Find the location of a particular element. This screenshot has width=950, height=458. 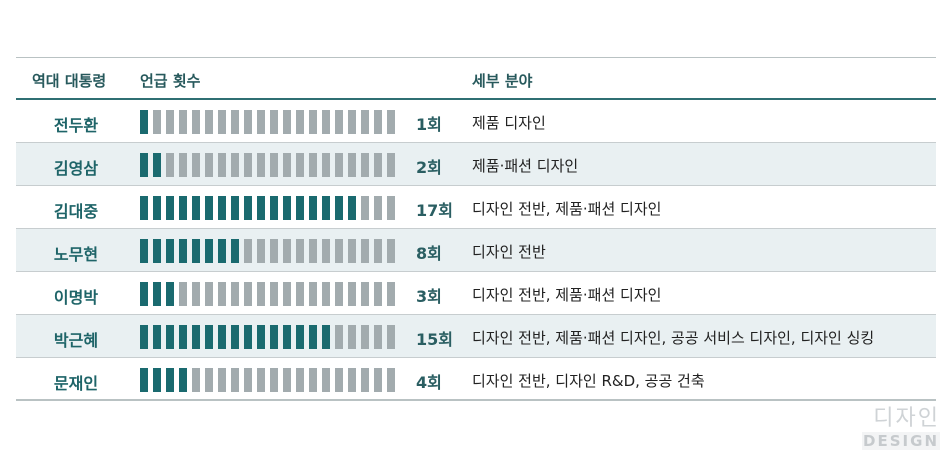

header-mentions: 언급 횟수 is located at coordinates (170, 81).